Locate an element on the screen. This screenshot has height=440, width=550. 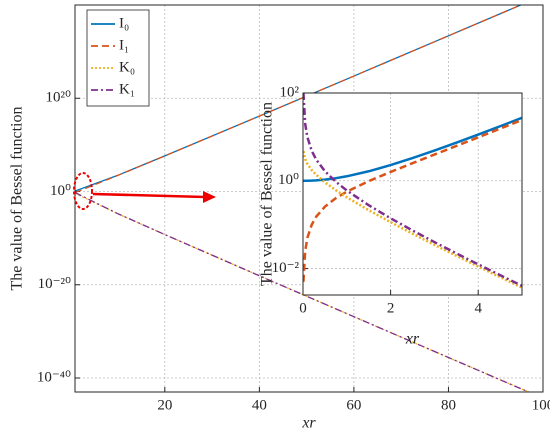
legend-label: I₀ is located at coordinates (124, 23).